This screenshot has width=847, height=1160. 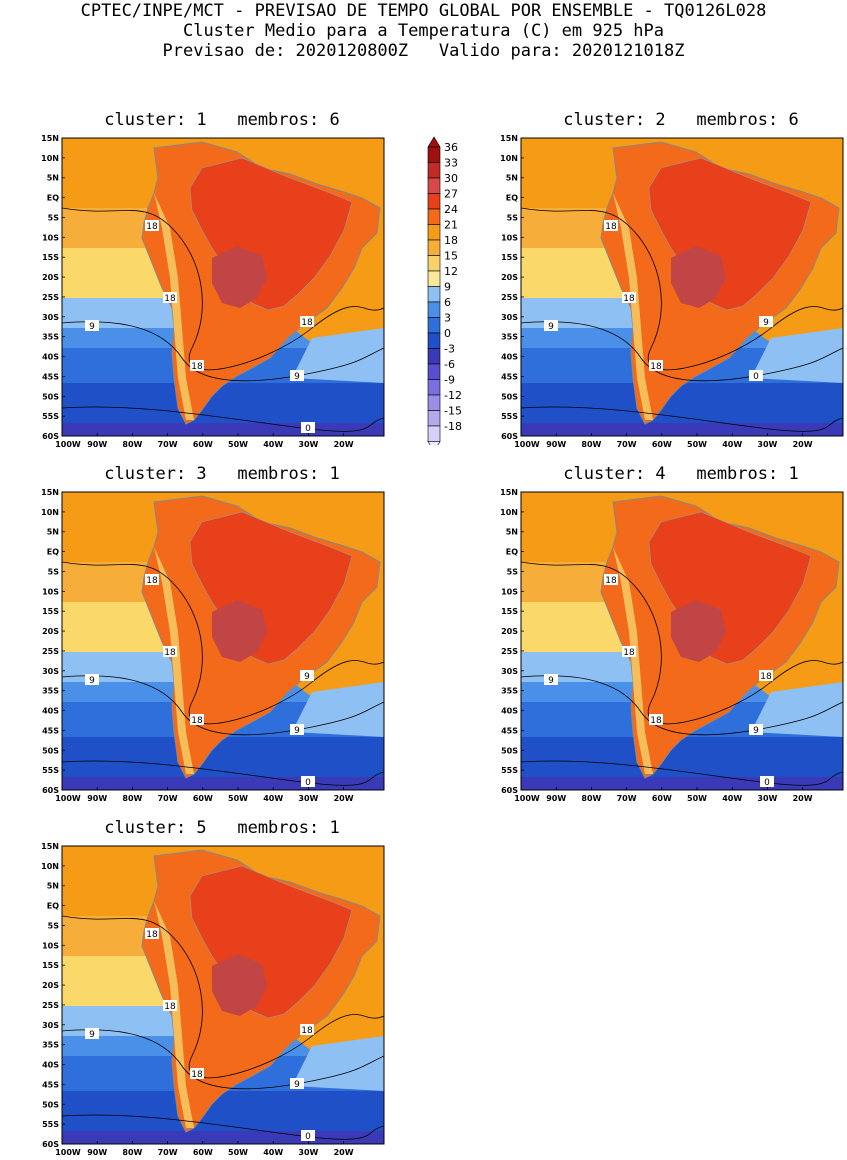 I want to click on colorbar-tick-label: 24, so click(x=451, y=209).